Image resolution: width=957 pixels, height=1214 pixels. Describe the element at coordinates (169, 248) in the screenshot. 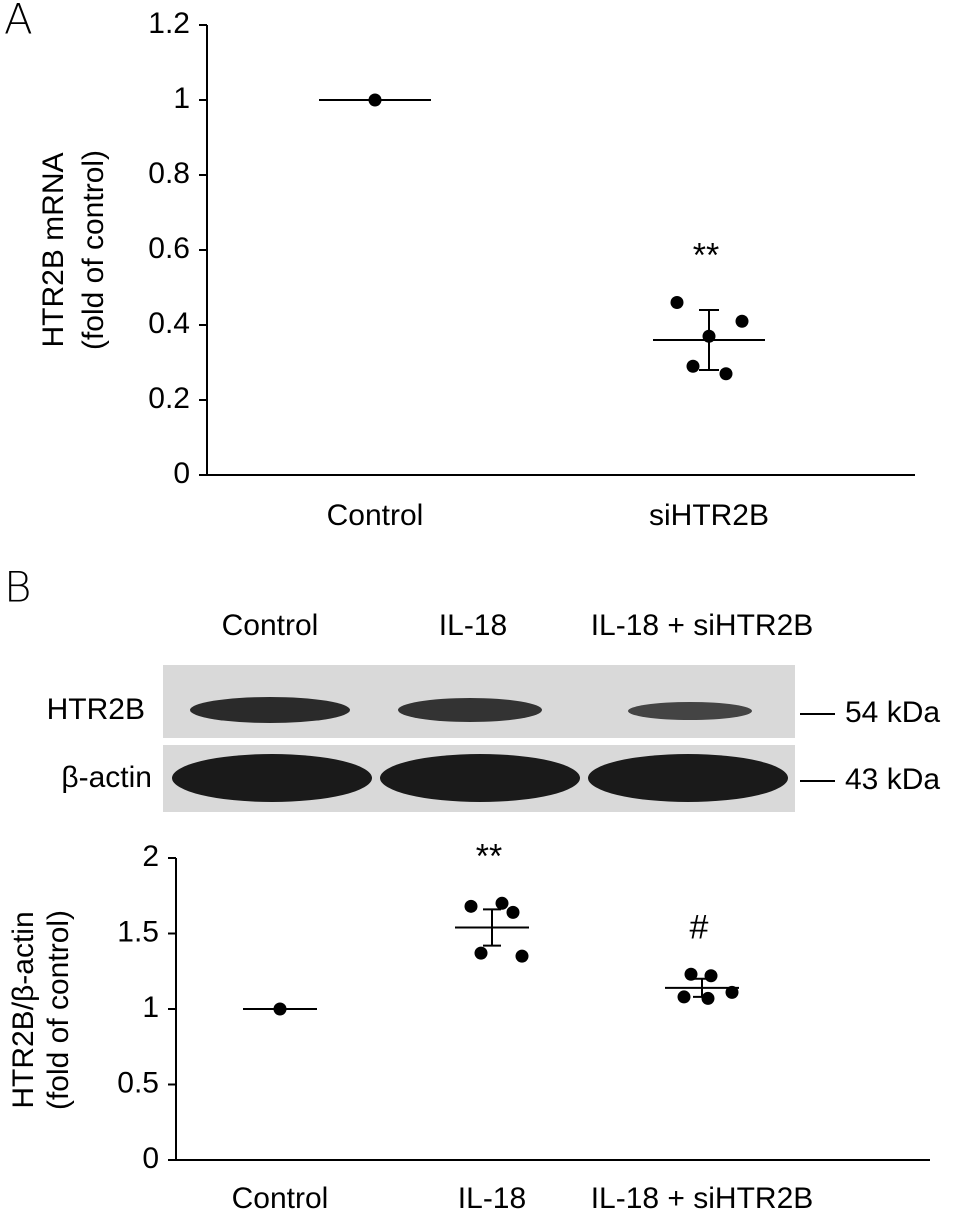

I see `y-tick-label: 0.6` at that location.